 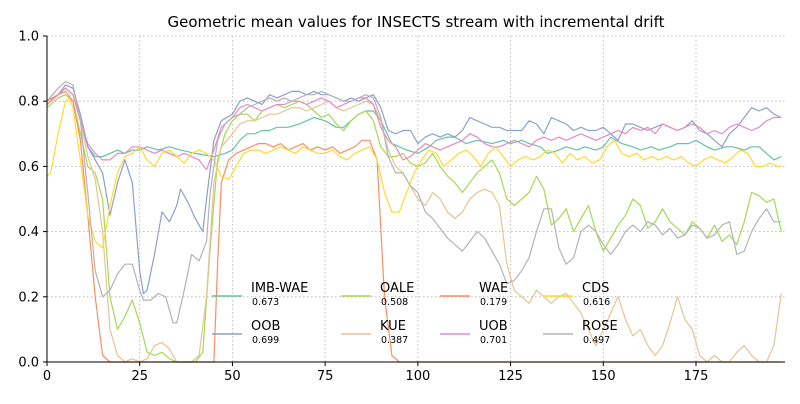 I want to click on y-tick-label: 1.0, so click(x=28, y=37).